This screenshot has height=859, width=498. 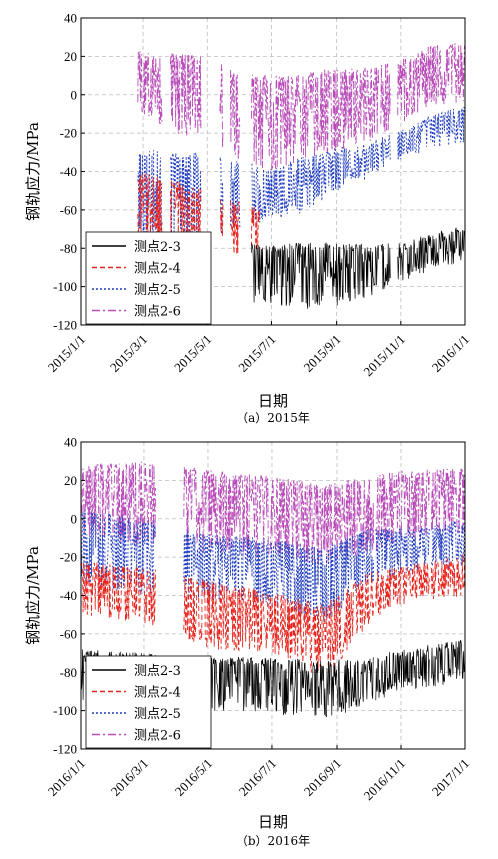 What do you see at coordinates (66, 353) in the screenshot?
I see `x-tick-label: 2015/1/1` at bounding box center [66, 353].